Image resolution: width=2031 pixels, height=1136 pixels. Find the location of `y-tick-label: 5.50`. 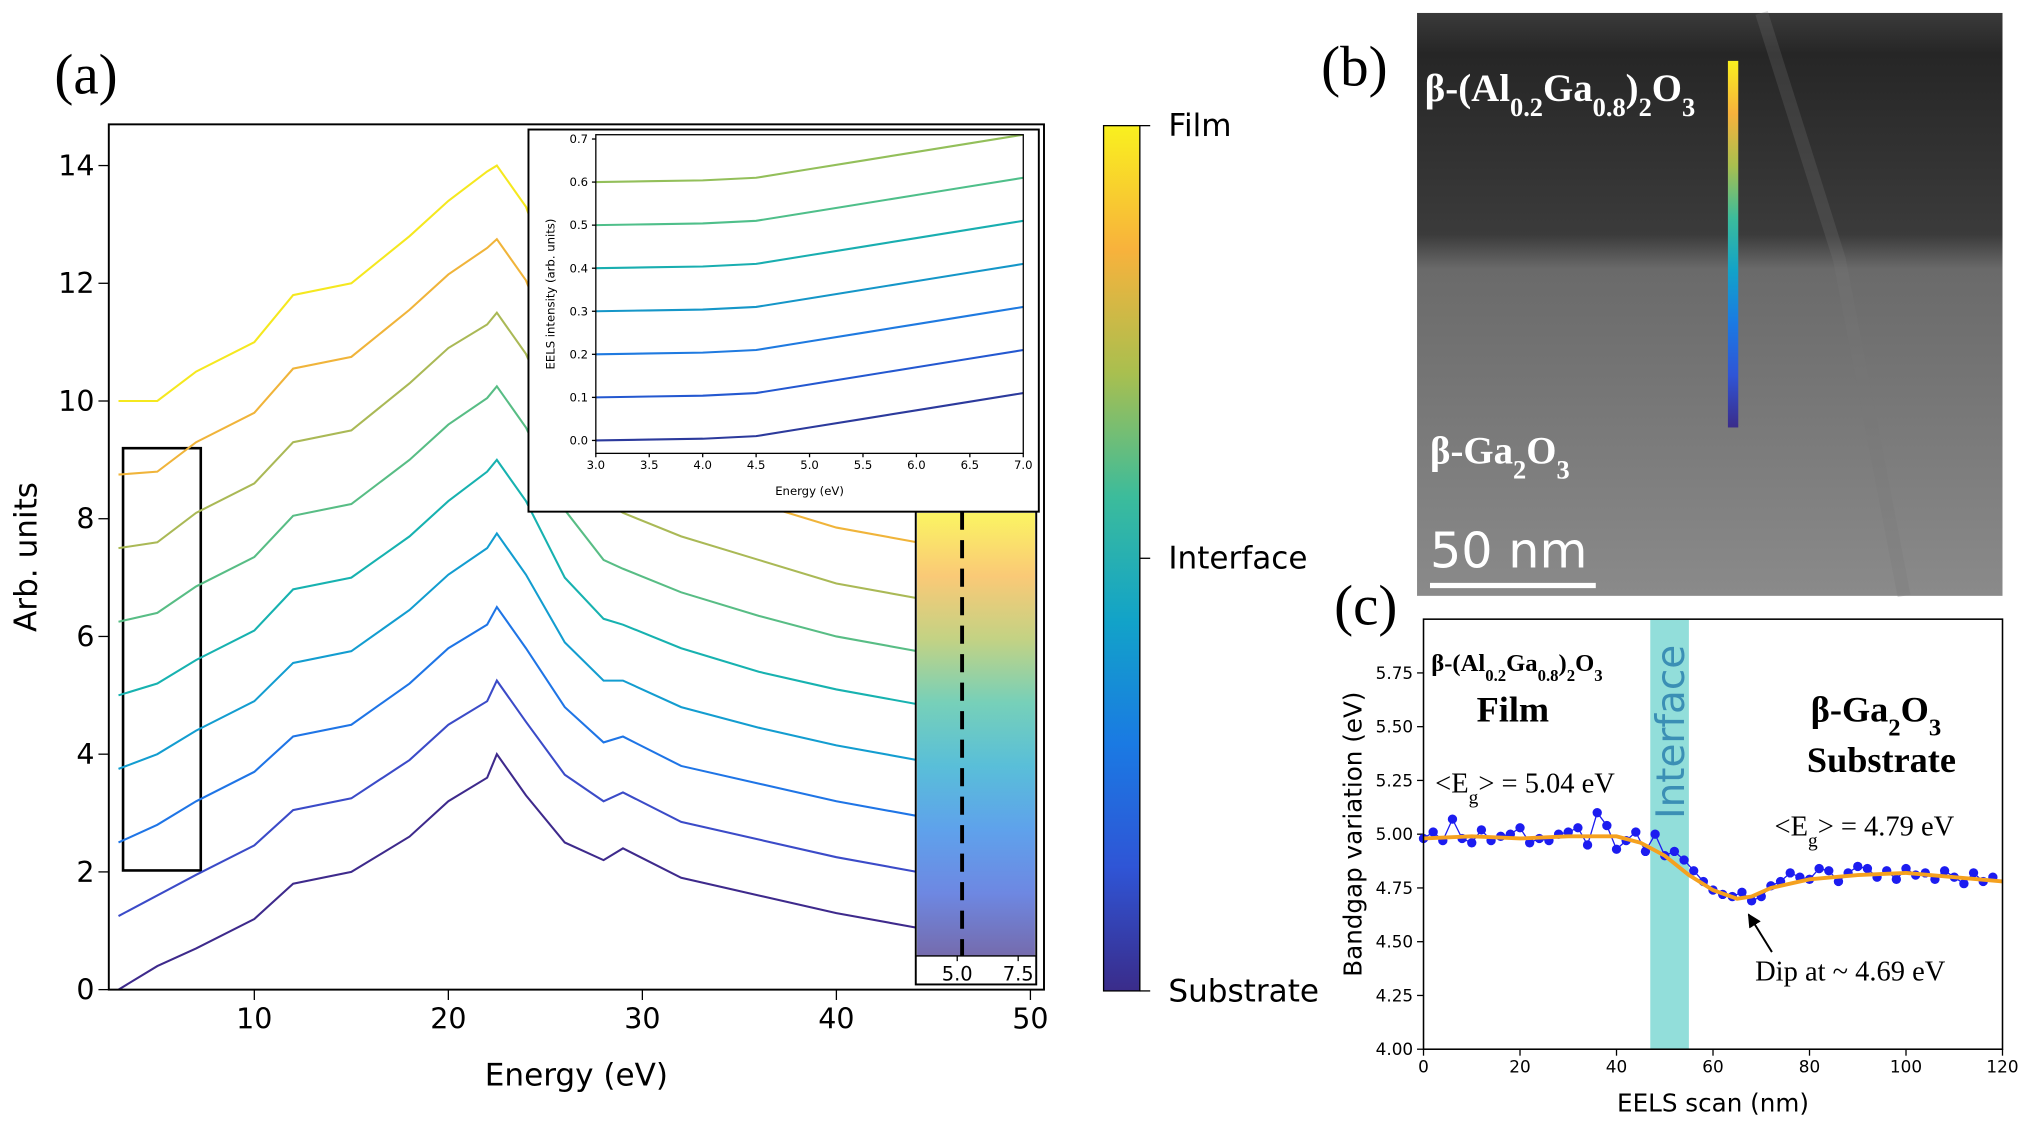

y-tick-label: 5.50 is located at coordinates (1394, 727).